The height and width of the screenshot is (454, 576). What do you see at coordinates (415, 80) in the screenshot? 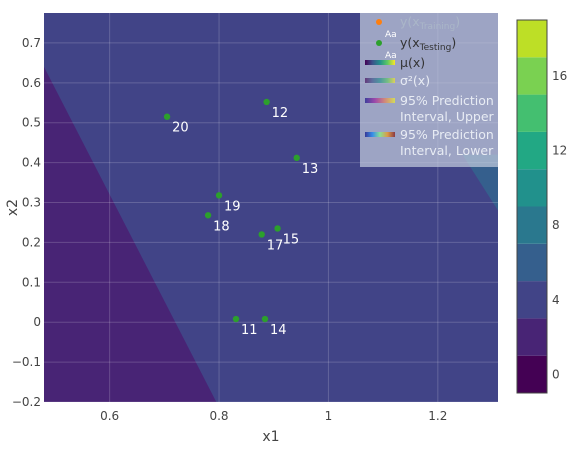
I see `legend-label: σ²(x)` at bounding box center [415, 80].